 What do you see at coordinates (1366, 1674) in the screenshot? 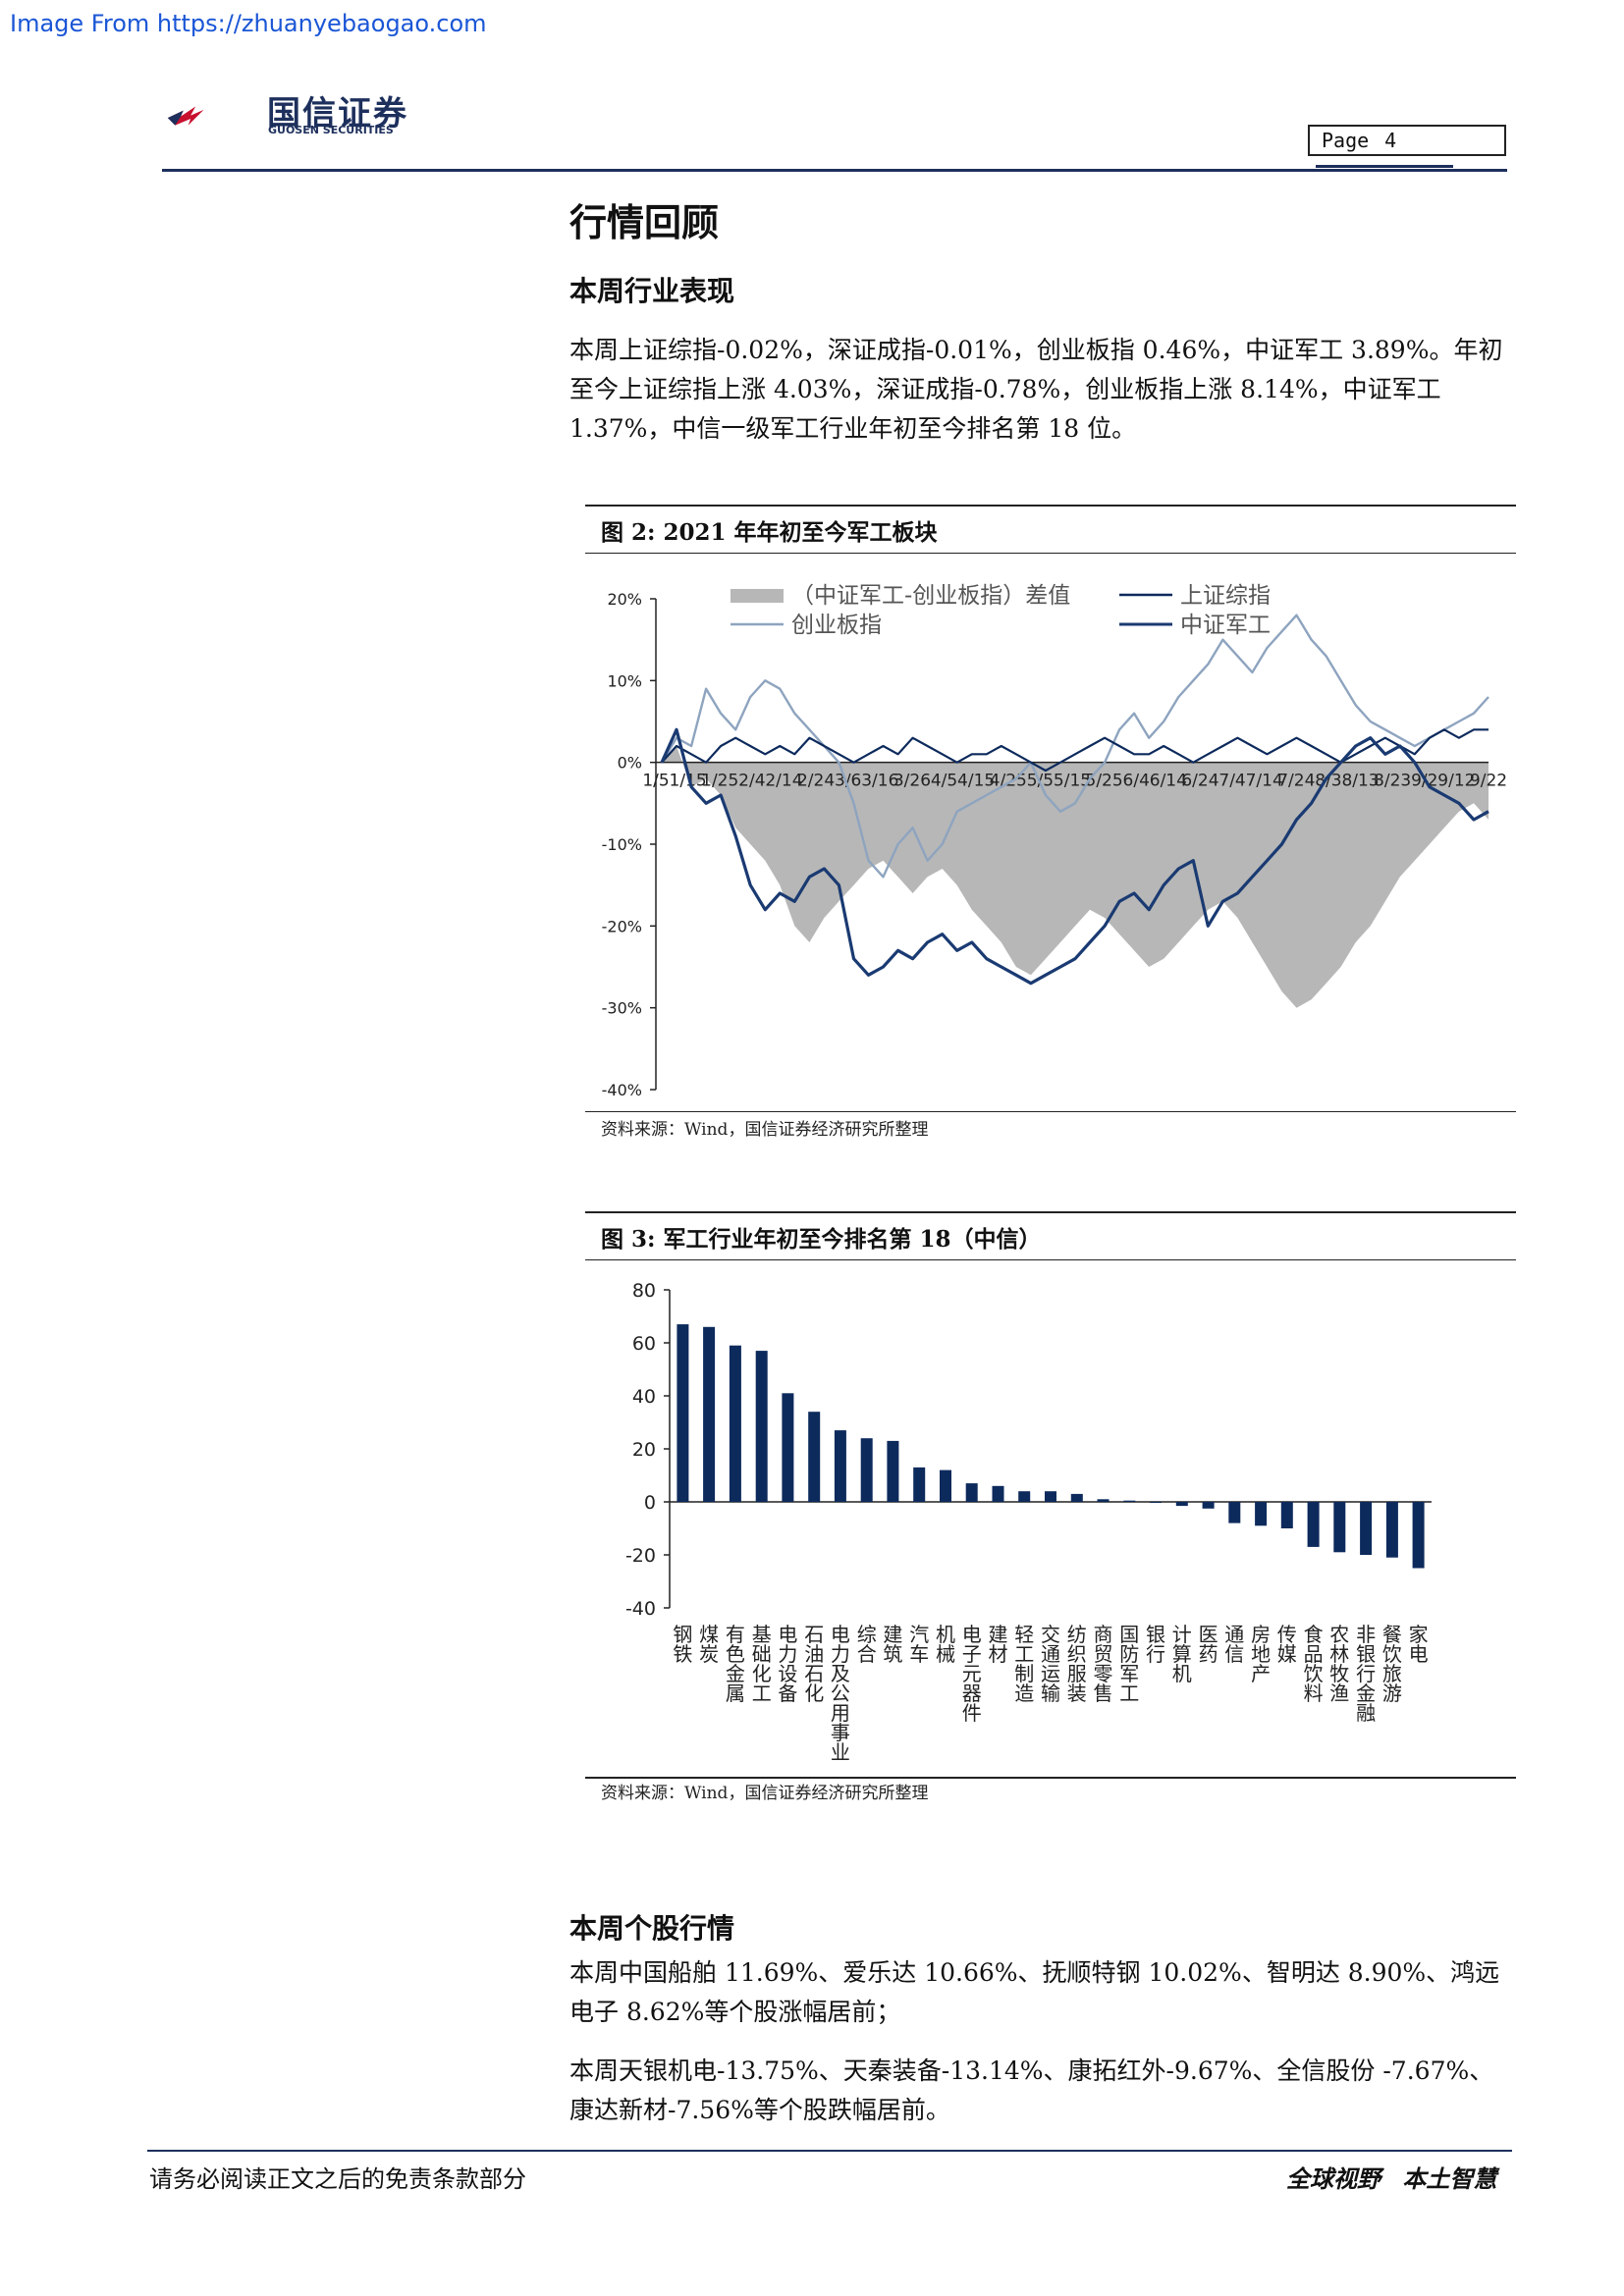
I see `x-category-label: 非银行金融` at bounding box center [1366, 1674].